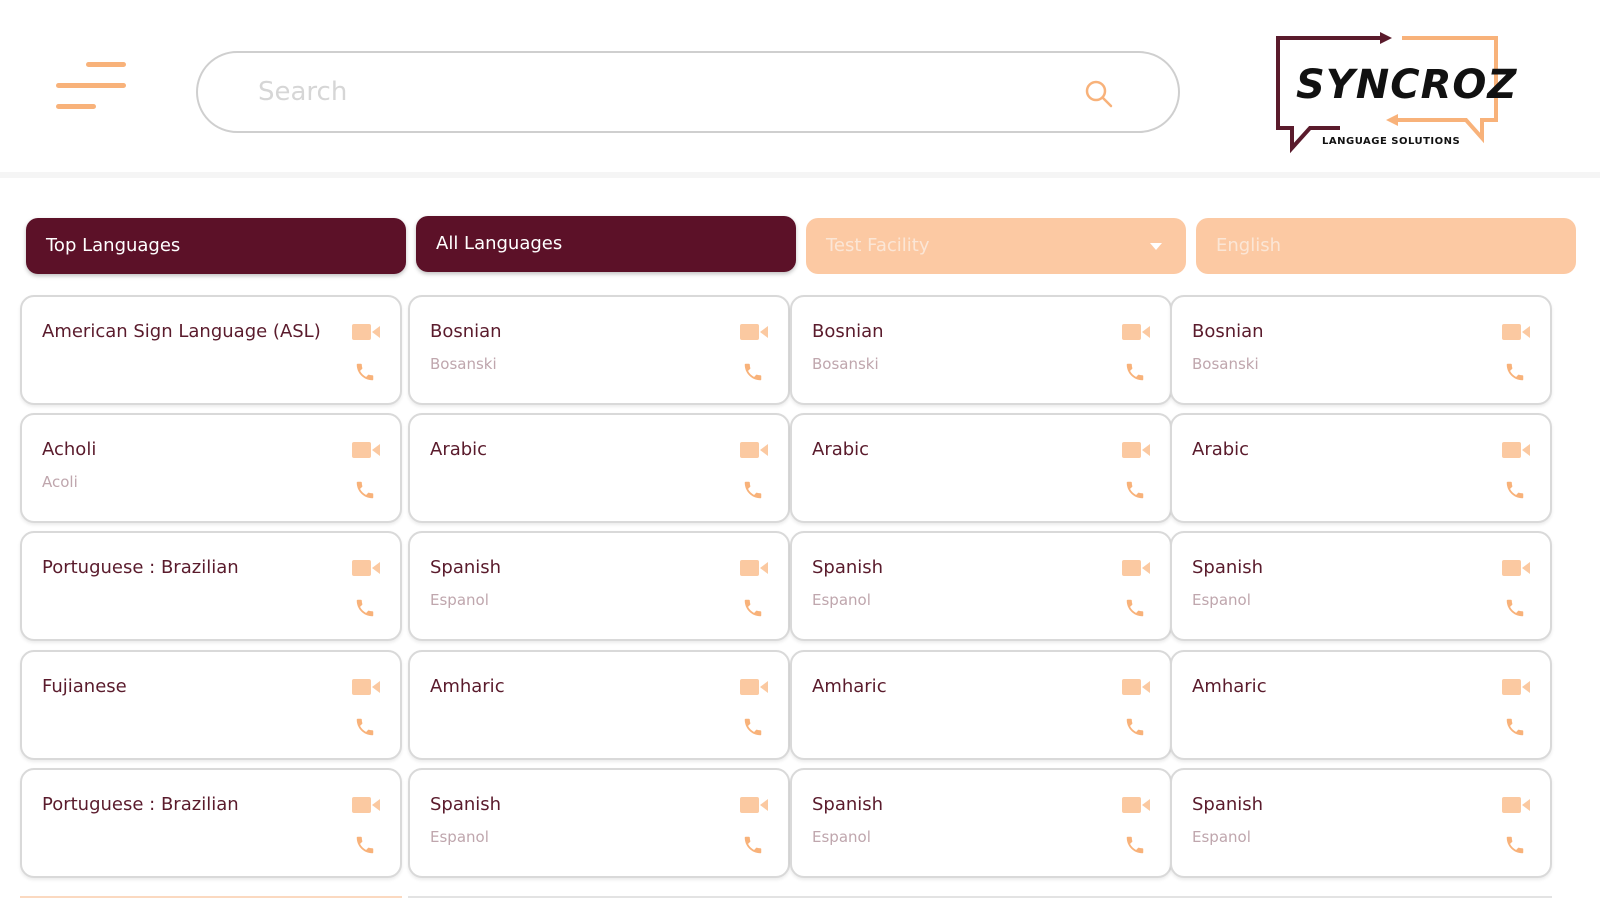  Describe the element at coordinates (211, 705) in the screenshot. I see `language-card: Fujianese` at that location.